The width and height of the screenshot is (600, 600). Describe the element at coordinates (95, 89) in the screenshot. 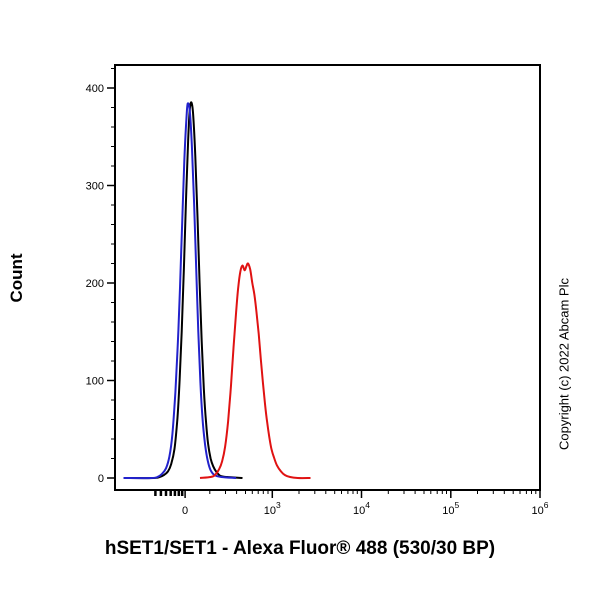

I see `y-tick-label: 400` at that location.